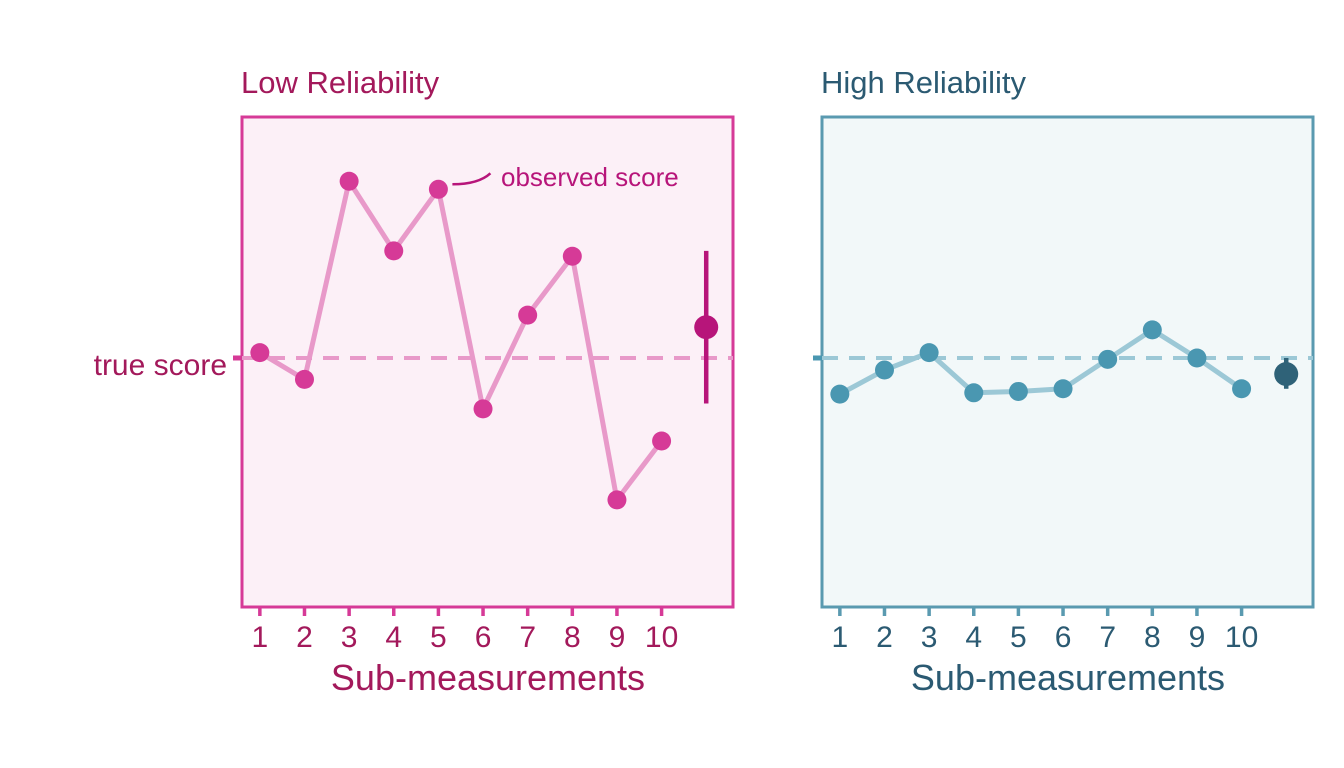 Image resolution: width=1344 pixels, height=768 pixels. I want to click on panel-title: Low Reliability, so click(340, 82).